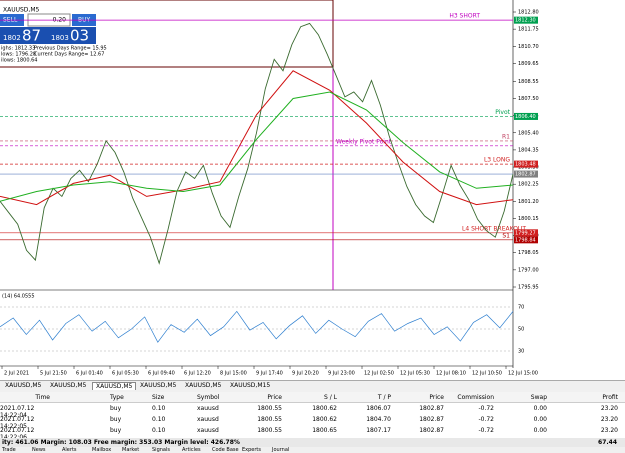 This screenshot has width=625, height=453. I want to click on column-header: Size, so click(158, 397).